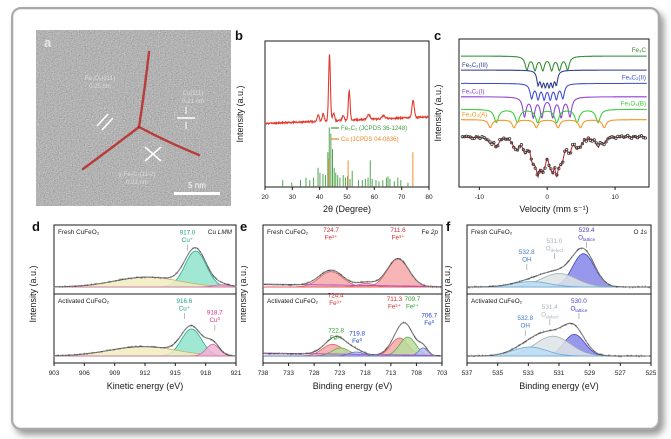  I want to click on svg-text: 724.4, so click(336, 295).